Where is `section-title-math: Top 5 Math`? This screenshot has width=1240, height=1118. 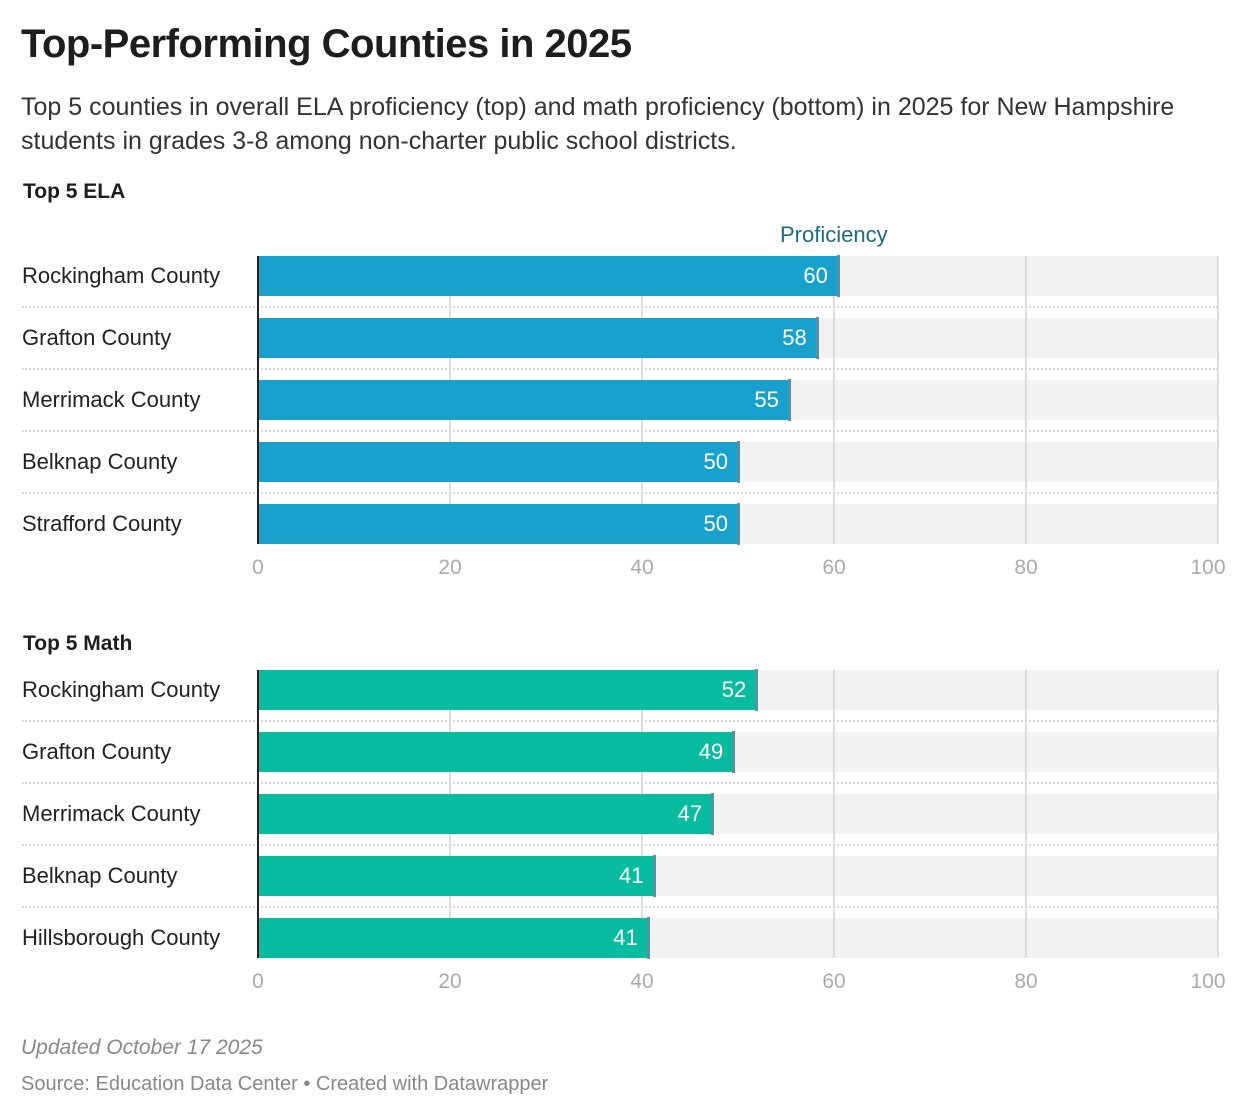
section-title-math: Top 5 Math is located at coordinates (78, 643).